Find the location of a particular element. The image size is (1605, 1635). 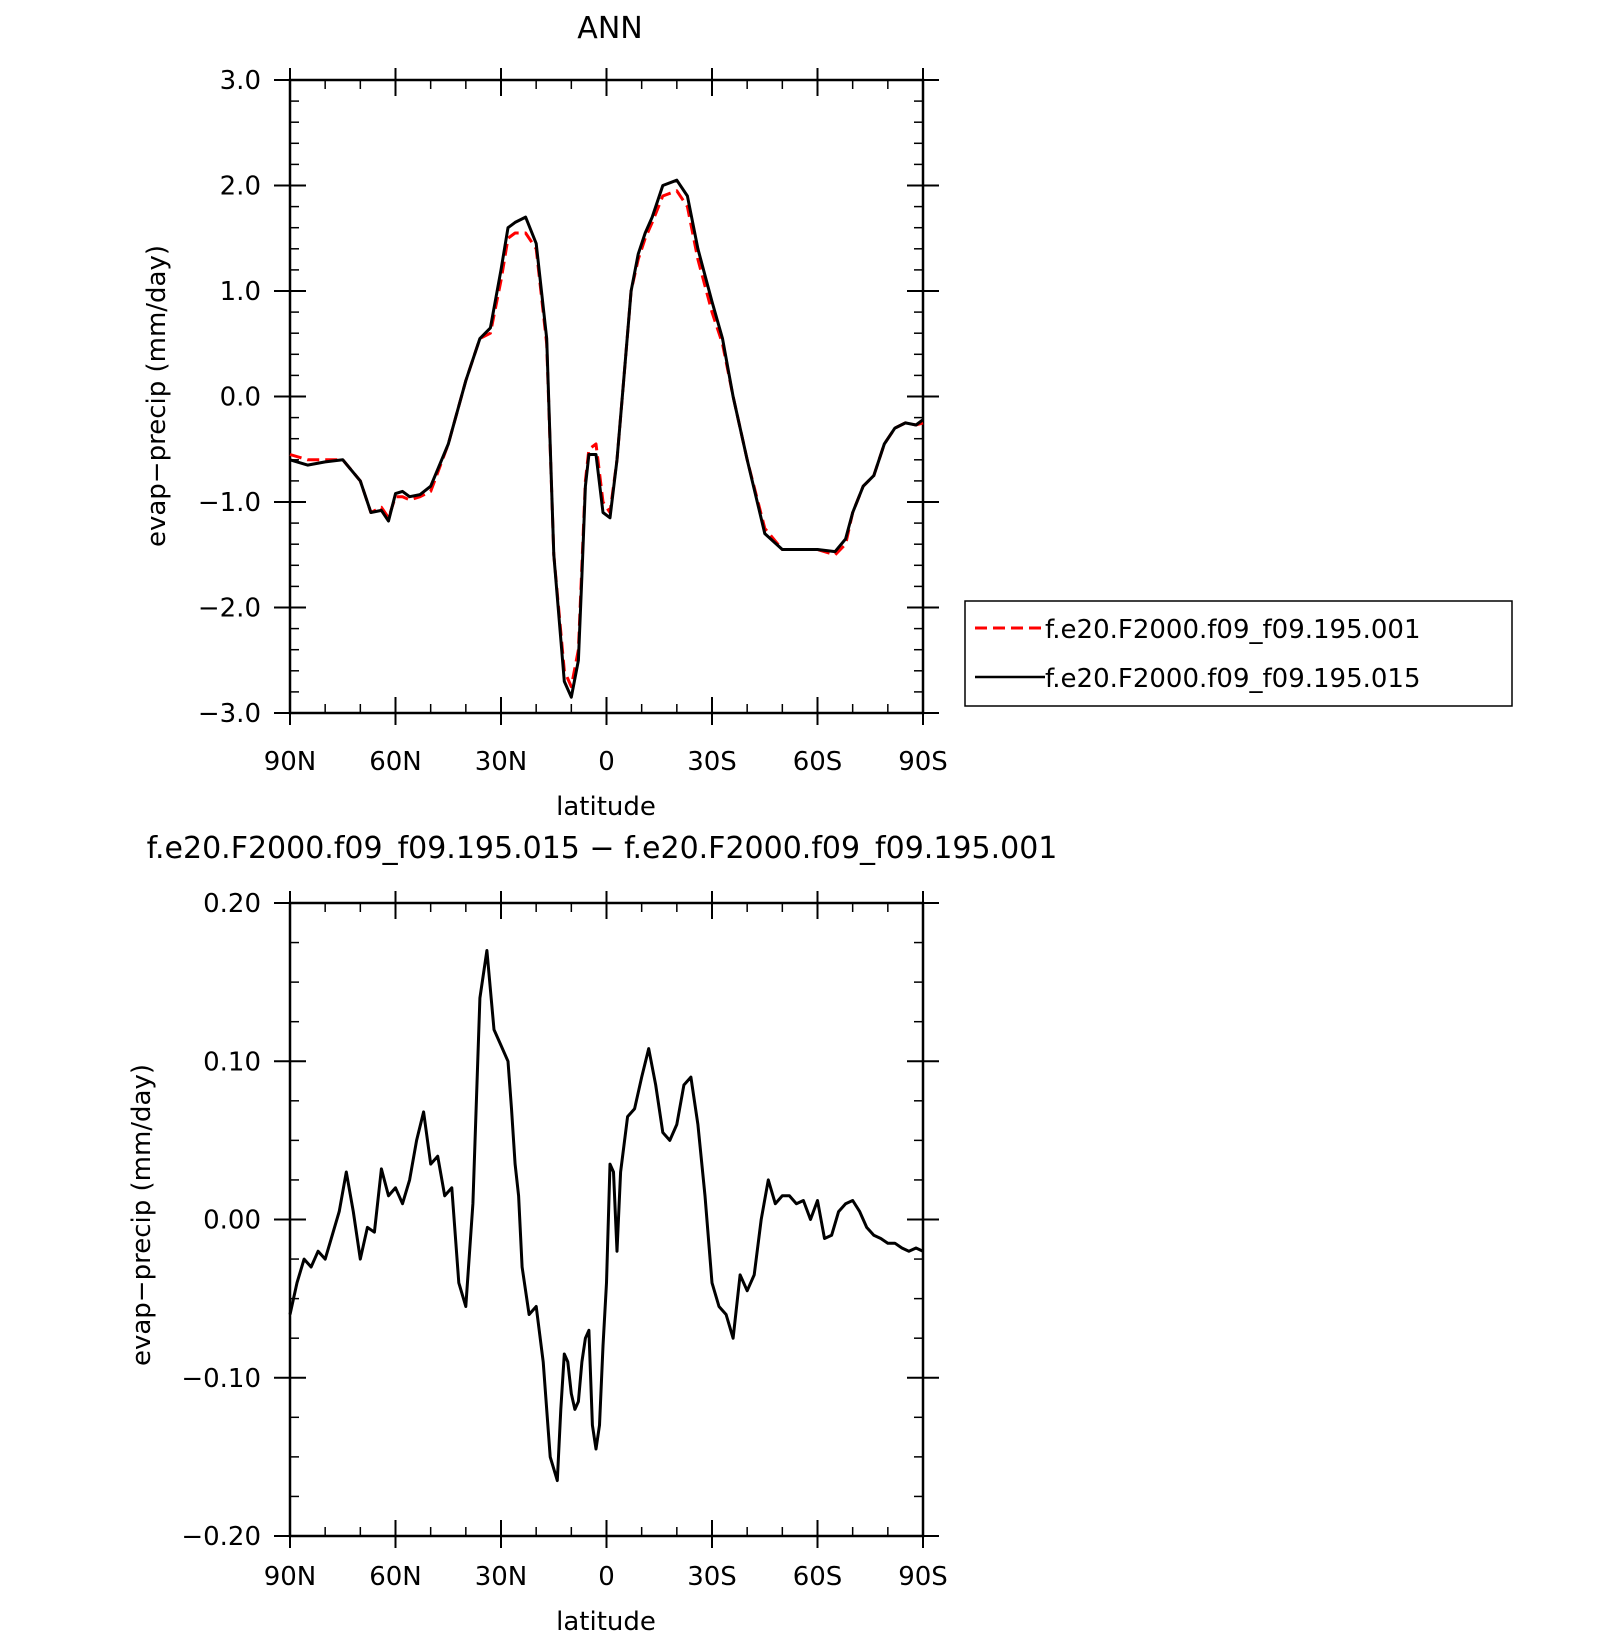

bottom-chart-series-layer is located at coordinates (606, 1216).